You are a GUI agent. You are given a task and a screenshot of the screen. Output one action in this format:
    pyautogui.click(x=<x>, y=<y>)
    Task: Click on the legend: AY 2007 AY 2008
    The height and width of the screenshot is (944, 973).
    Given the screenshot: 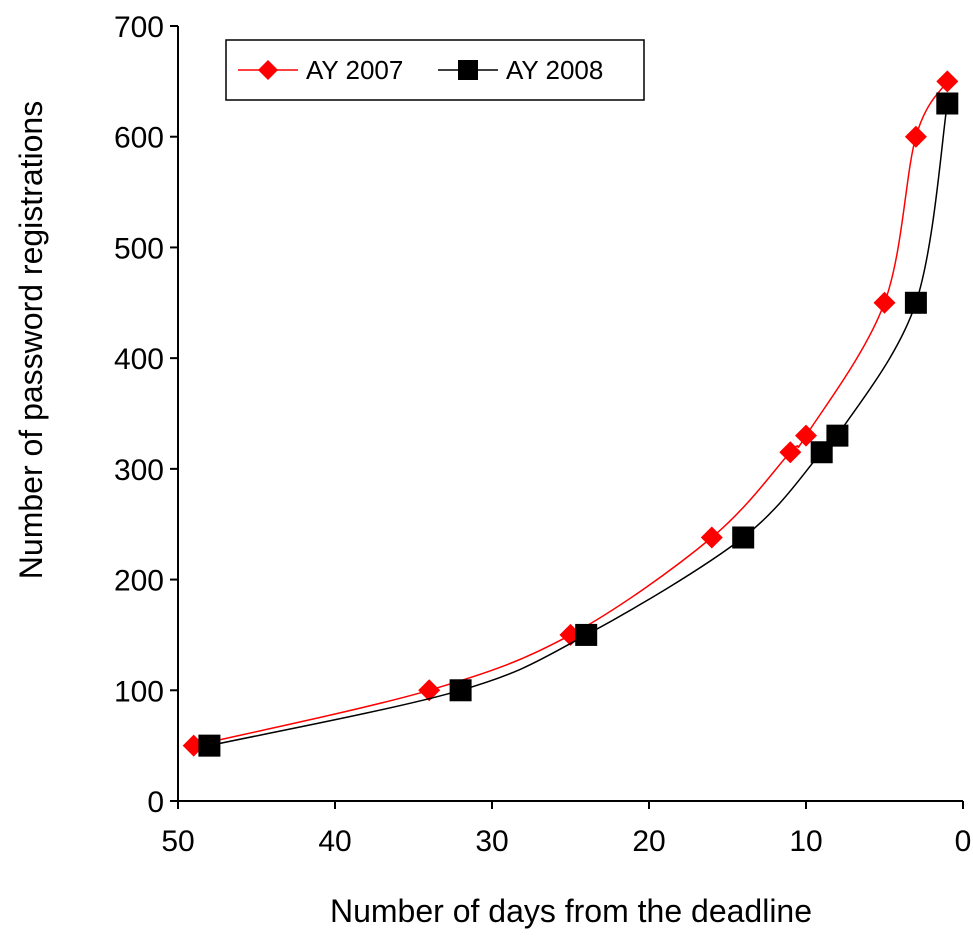 What is the action you would take?
    pyautogui.click(x=435, y=70)
    